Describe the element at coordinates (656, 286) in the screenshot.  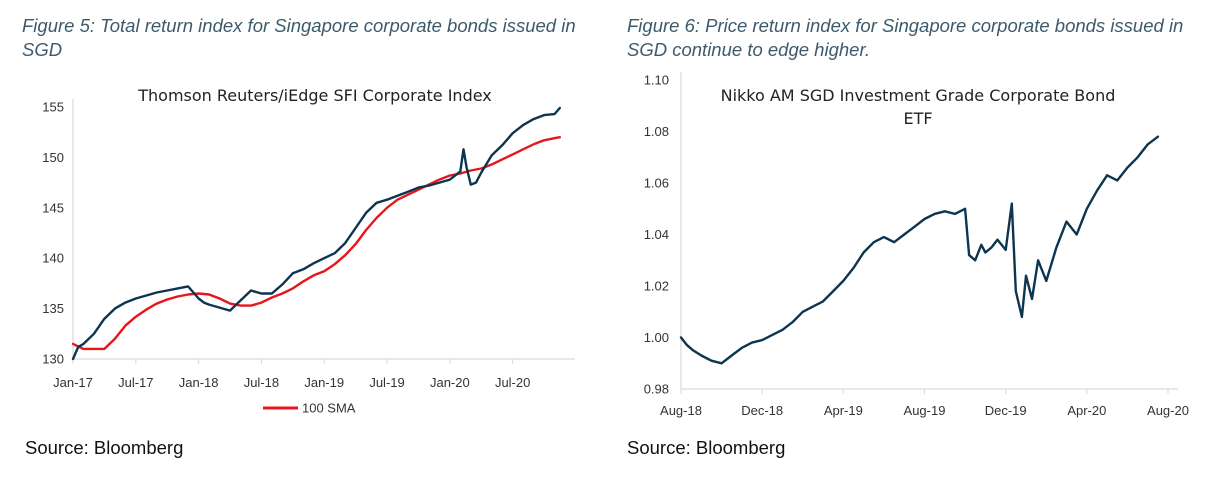
I see `chart2-y-tick-label: 1.02` at that location.